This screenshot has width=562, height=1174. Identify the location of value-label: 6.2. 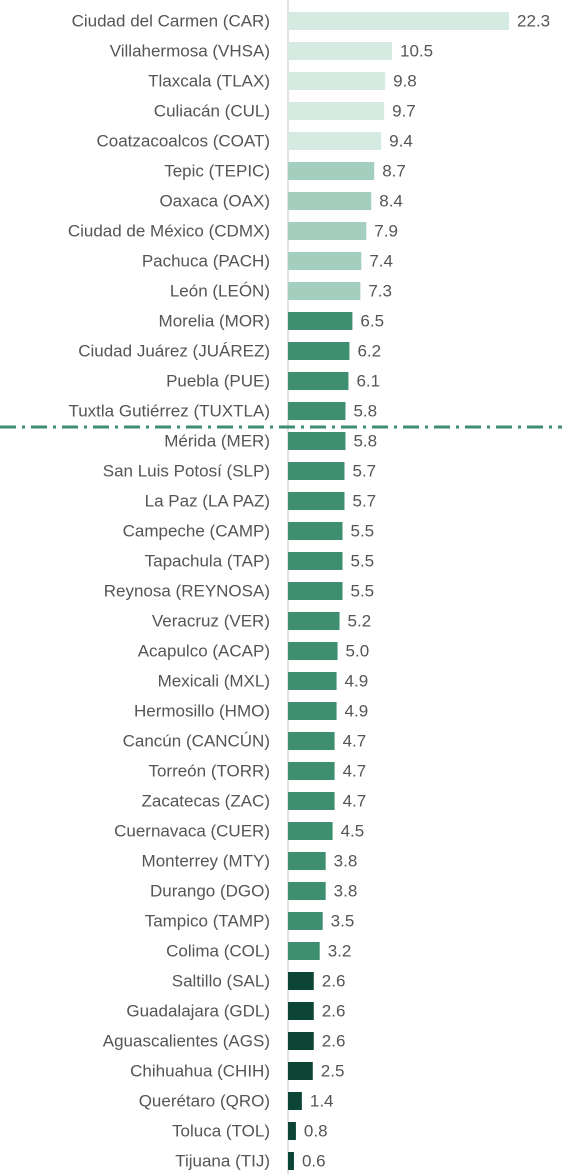
(369, 350).